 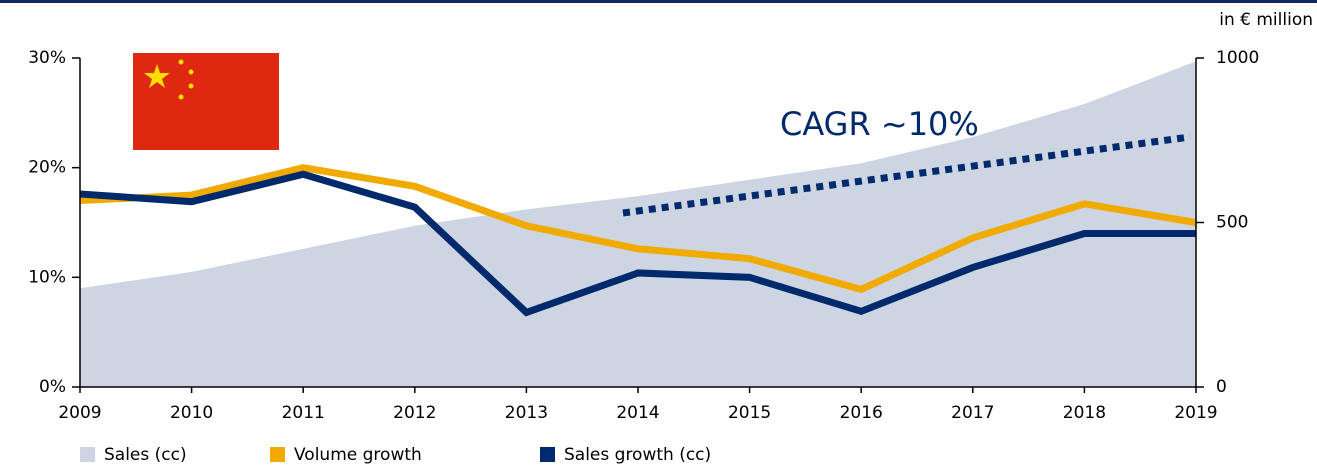 I want to click on x-tick-label: 2009, so click(x=79, y=413).